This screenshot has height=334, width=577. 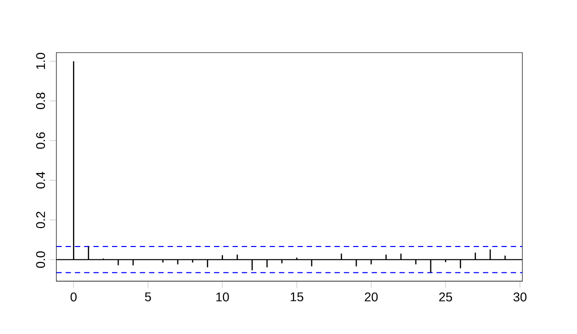 I want to click on y-tick-label: 0.8, so click(x=41, y=101).